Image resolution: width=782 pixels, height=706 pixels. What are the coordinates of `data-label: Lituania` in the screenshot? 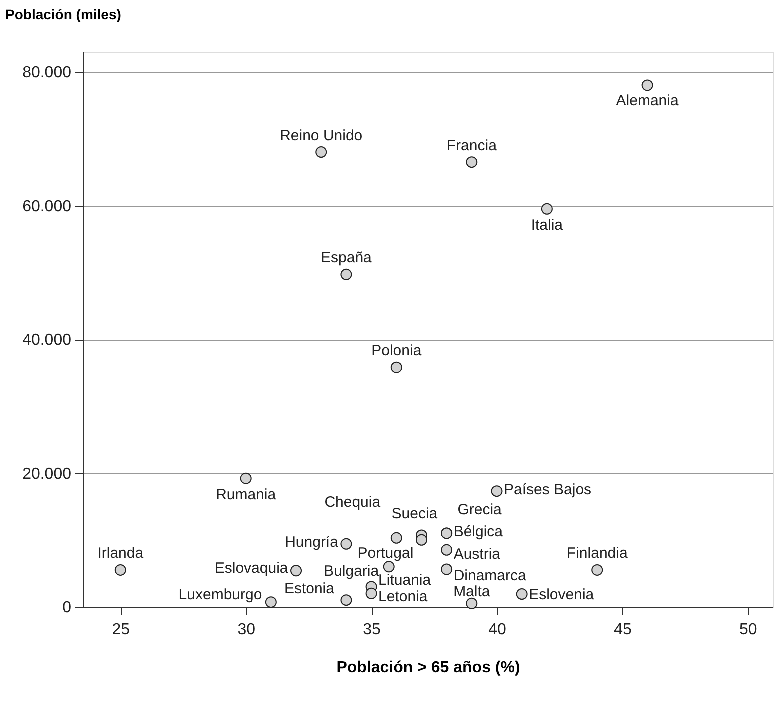 It's located at (405, 580).